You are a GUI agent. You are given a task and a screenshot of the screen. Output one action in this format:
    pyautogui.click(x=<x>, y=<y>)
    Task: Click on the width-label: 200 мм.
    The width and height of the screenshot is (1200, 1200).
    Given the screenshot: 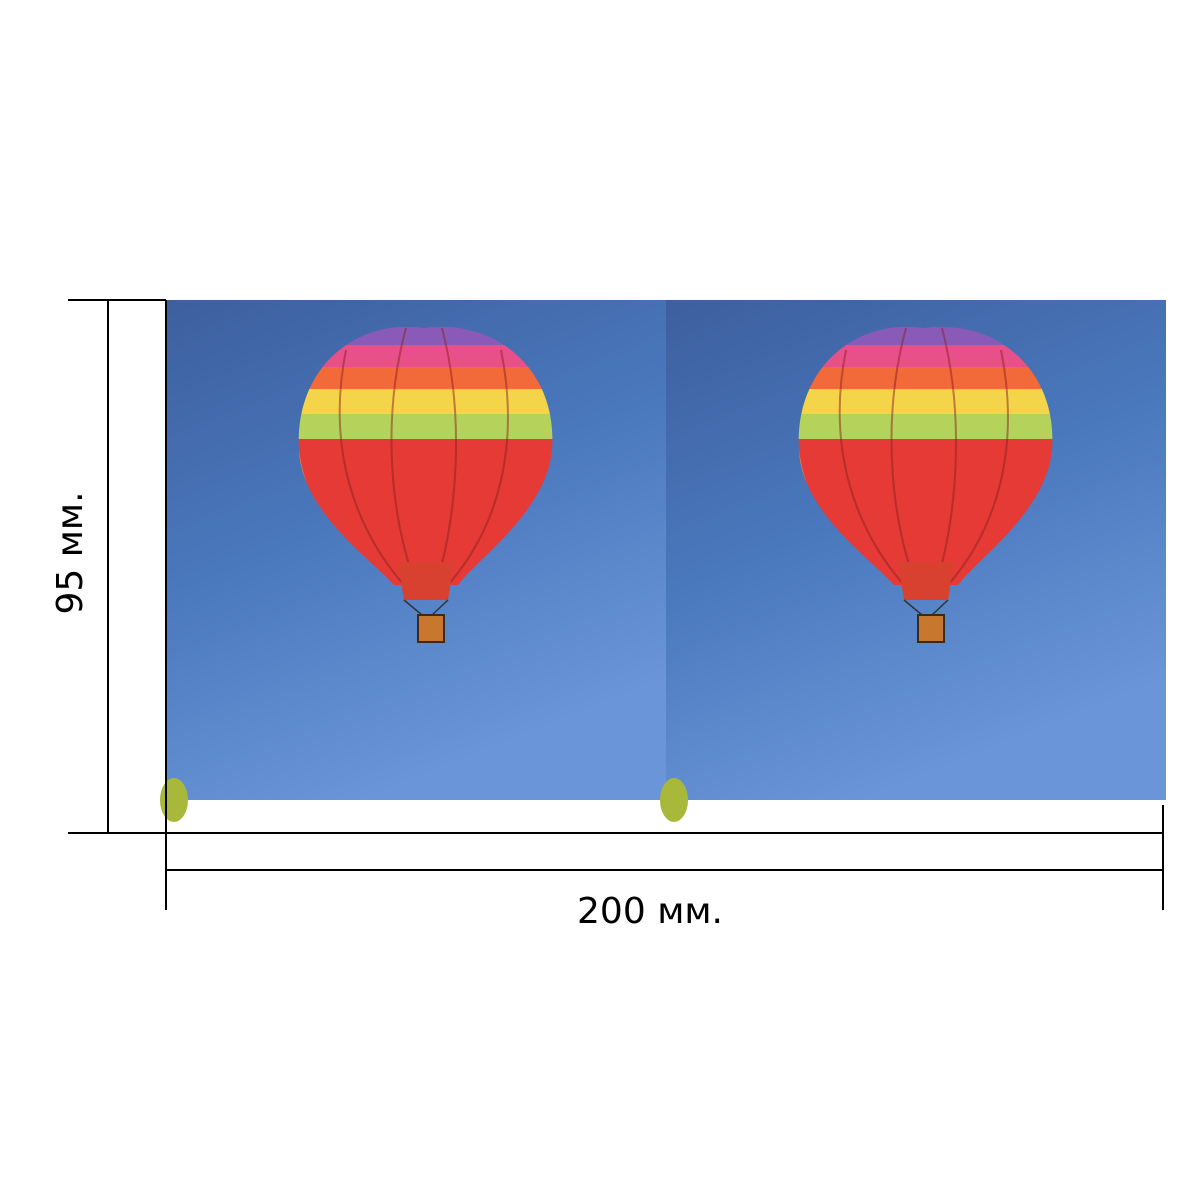 What is the action you would take?
    pyautogui.click(x=650, y=911)
    